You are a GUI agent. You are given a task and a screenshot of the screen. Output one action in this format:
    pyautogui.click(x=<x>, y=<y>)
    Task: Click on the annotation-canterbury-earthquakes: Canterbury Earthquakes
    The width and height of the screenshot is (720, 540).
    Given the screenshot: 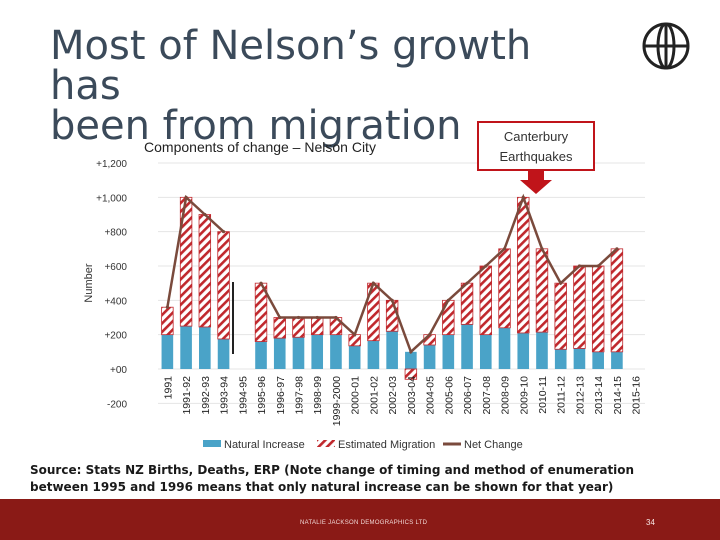 What is the action you would take?
    pyautogui.click(x=536, y=157)
    